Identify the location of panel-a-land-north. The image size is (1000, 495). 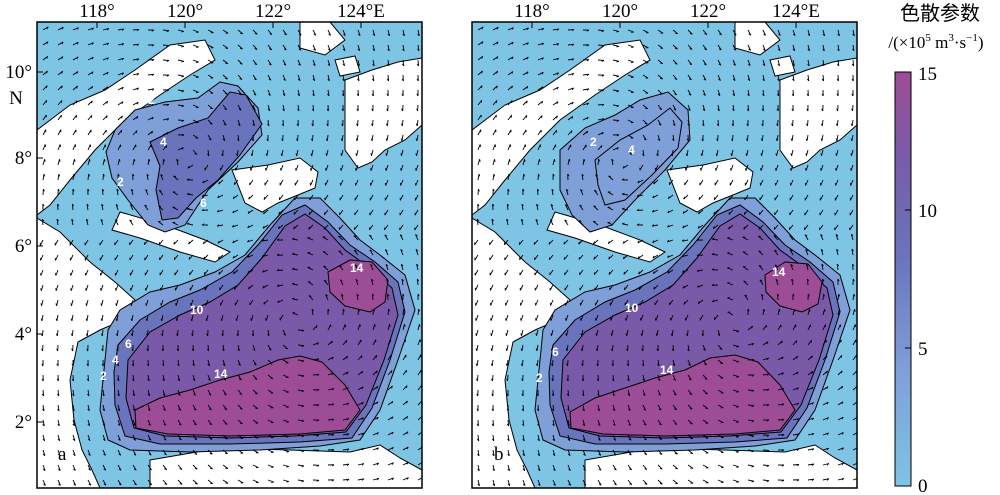
(322, 39).